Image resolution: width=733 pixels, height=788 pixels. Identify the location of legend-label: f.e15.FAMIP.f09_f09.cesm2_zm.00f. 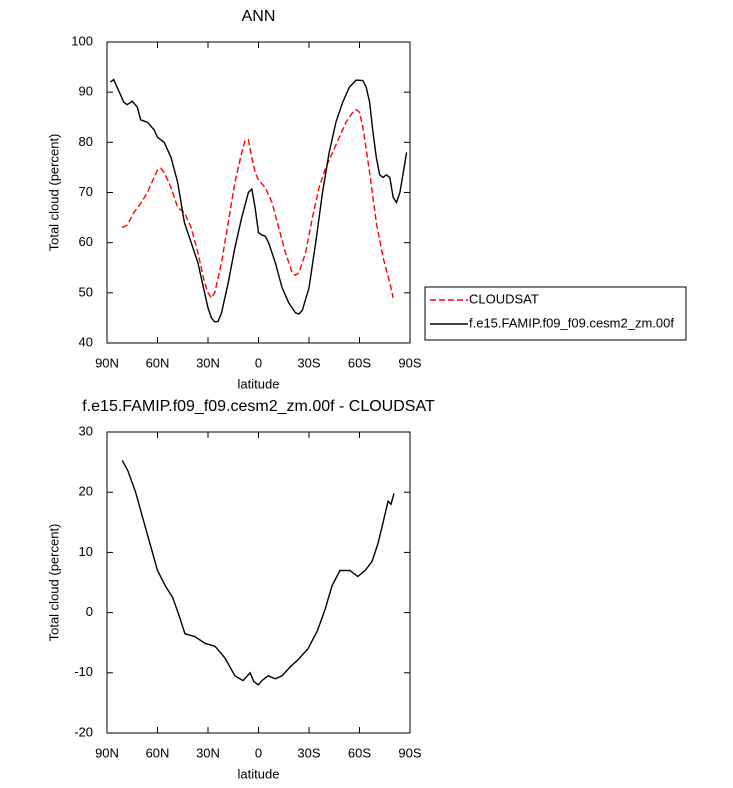
(571, 322).